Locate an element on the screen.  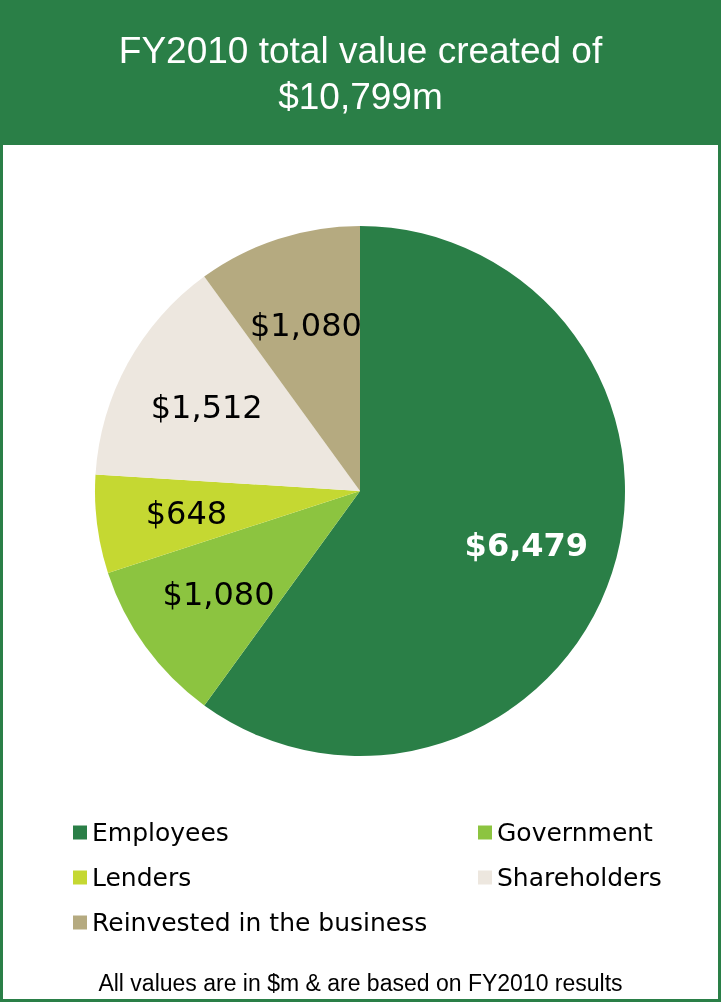
chart-title: FY2010 total value created of $10,799m is located at coordinates (360, 74).